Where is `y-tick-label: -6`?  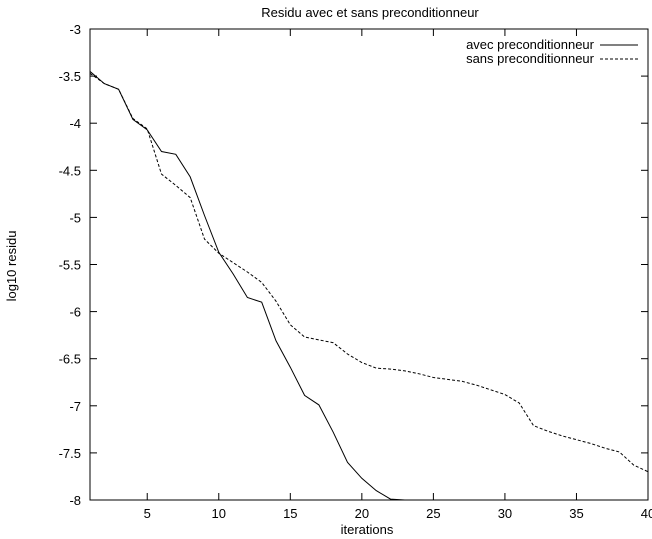
y-tick-label: -6 is located at coordinates (75, 312).